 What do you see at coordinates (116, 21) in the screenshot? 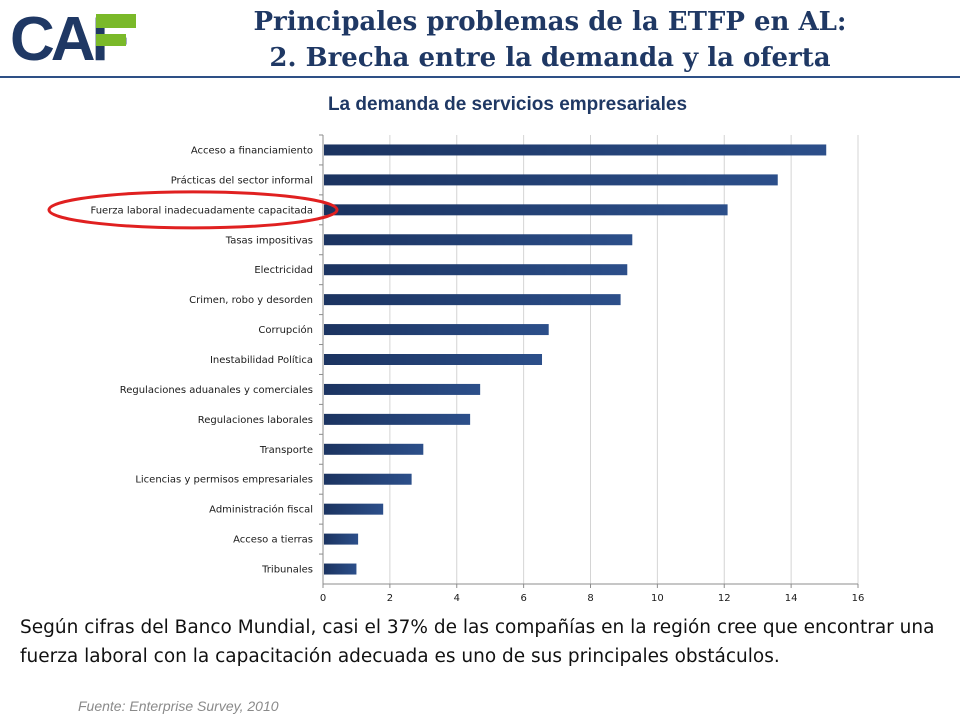
I see `logo-green-bar-top` at bounding box center [116, 21].